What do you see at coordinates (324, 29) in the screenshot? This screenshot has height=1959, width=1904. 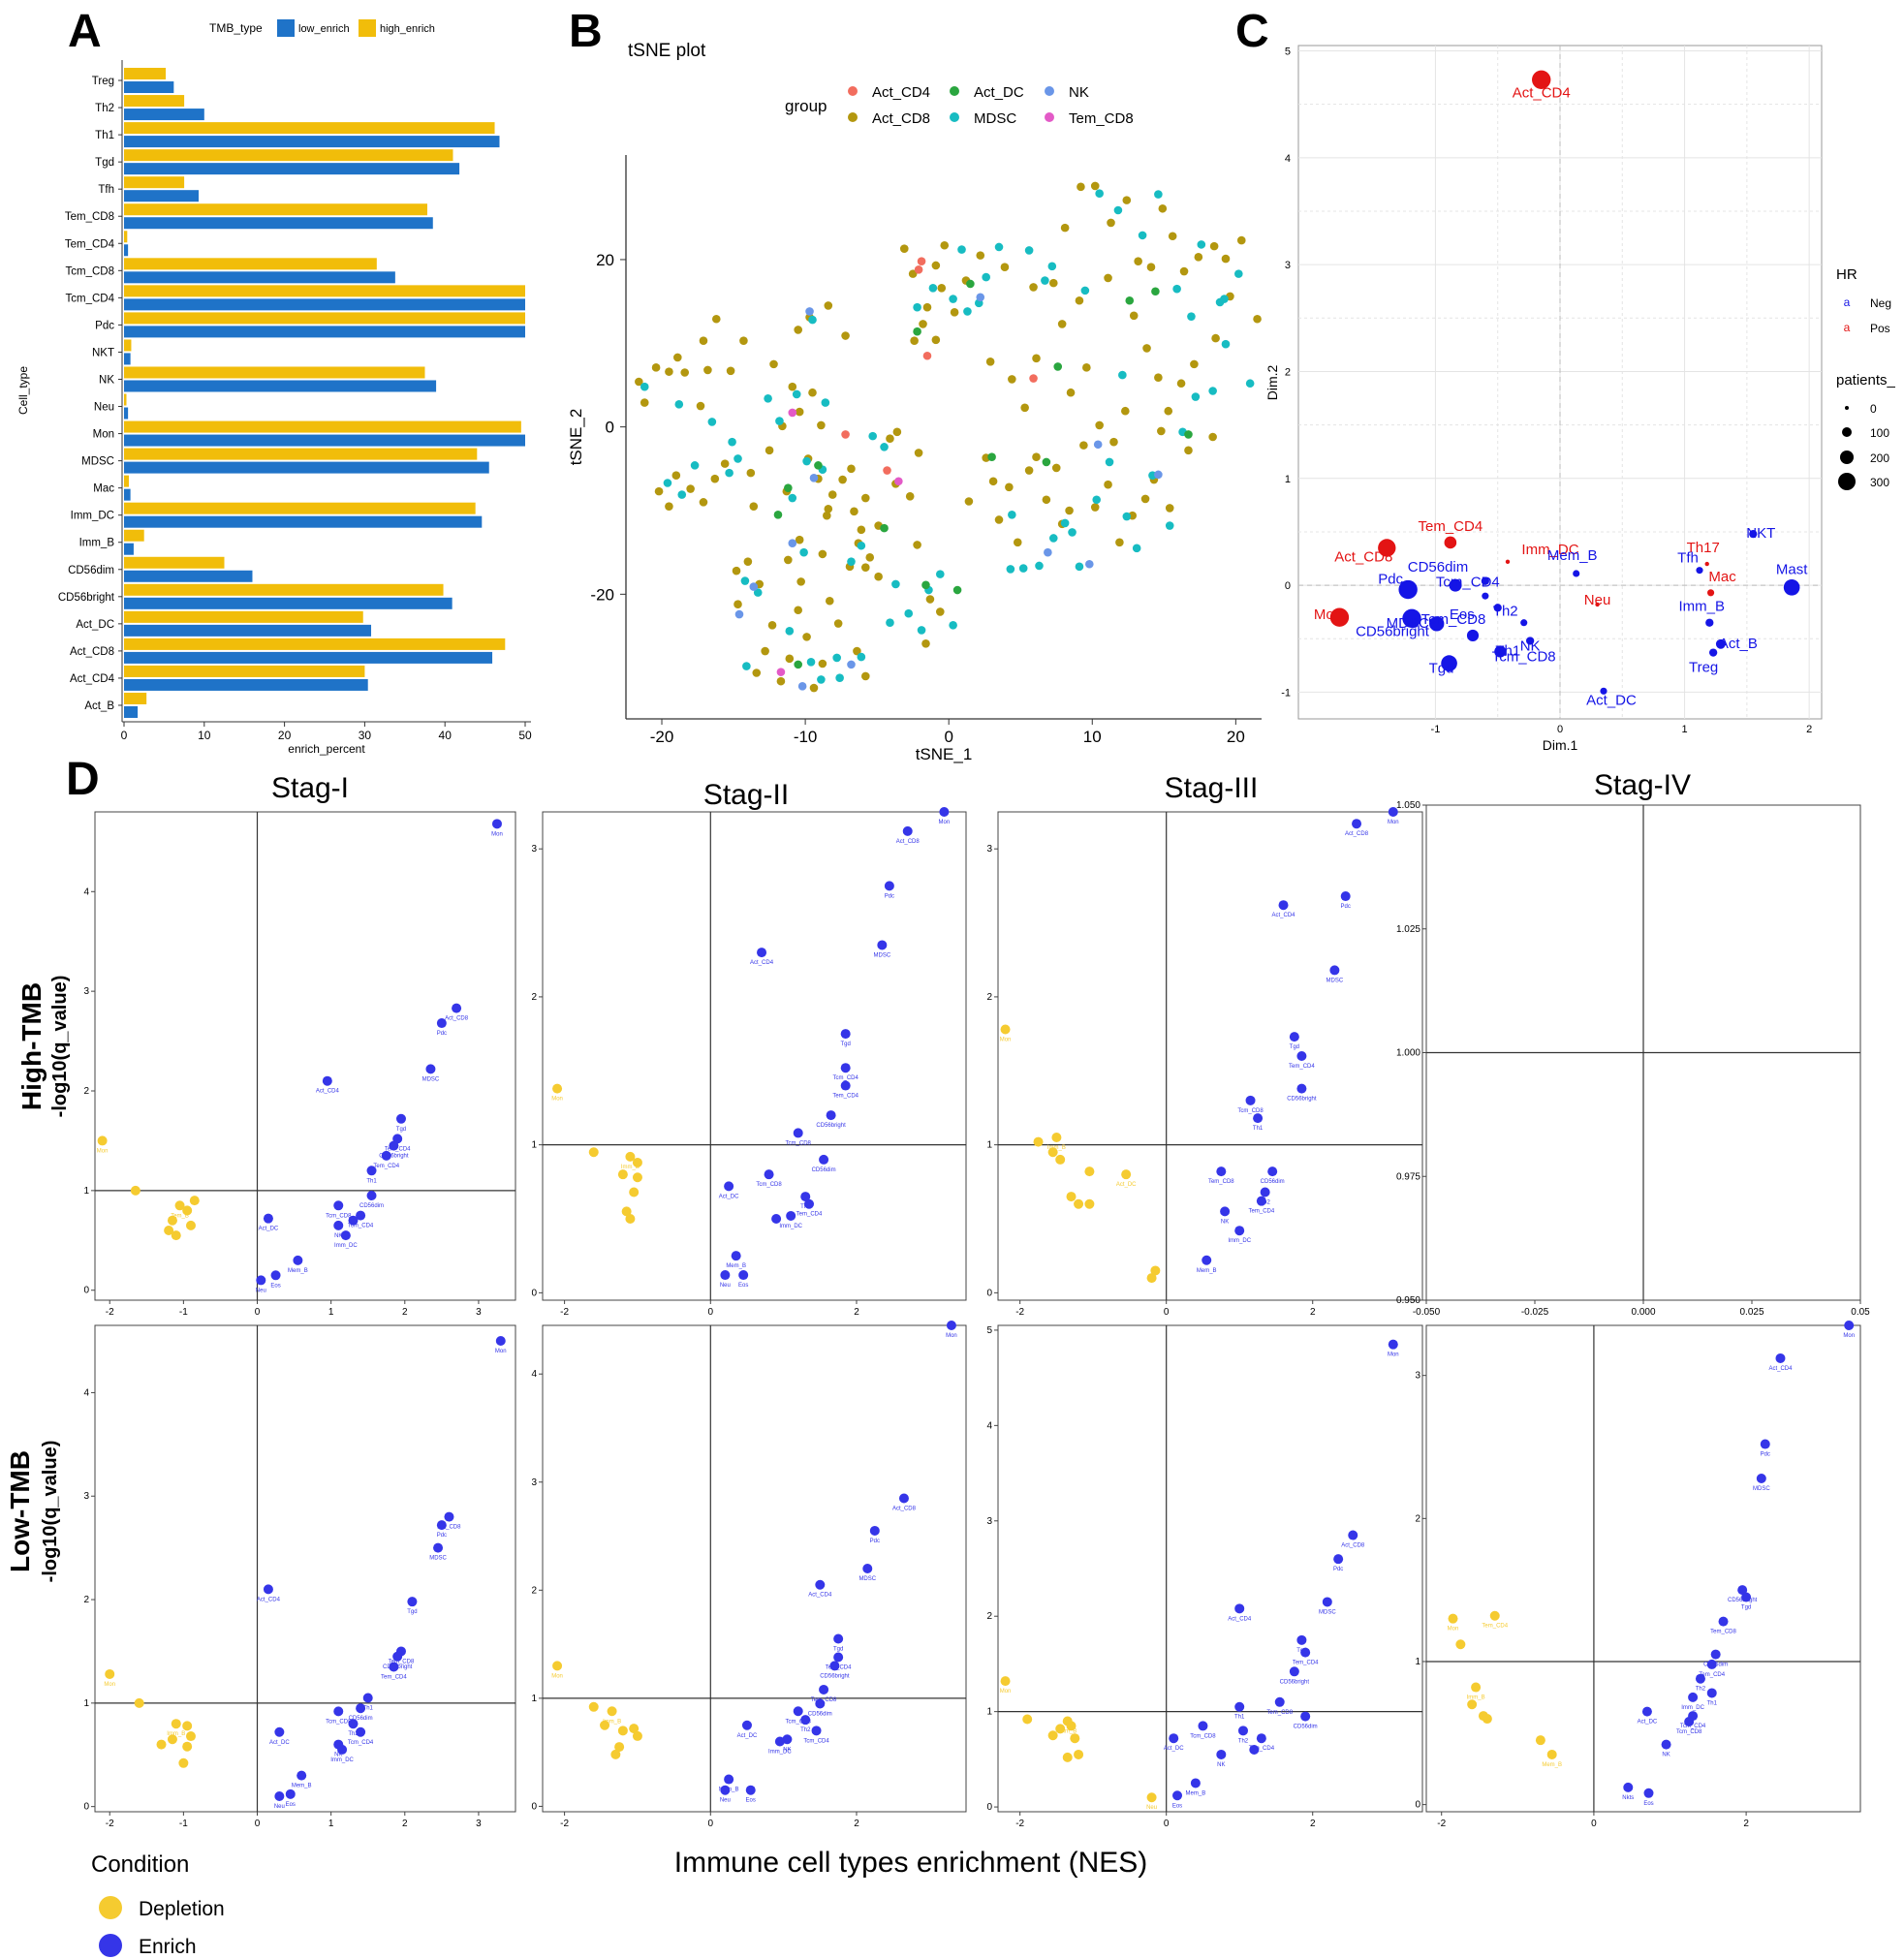 I see `legend-label-low-enrich: low_enrich` at bounding box center [324, 29].